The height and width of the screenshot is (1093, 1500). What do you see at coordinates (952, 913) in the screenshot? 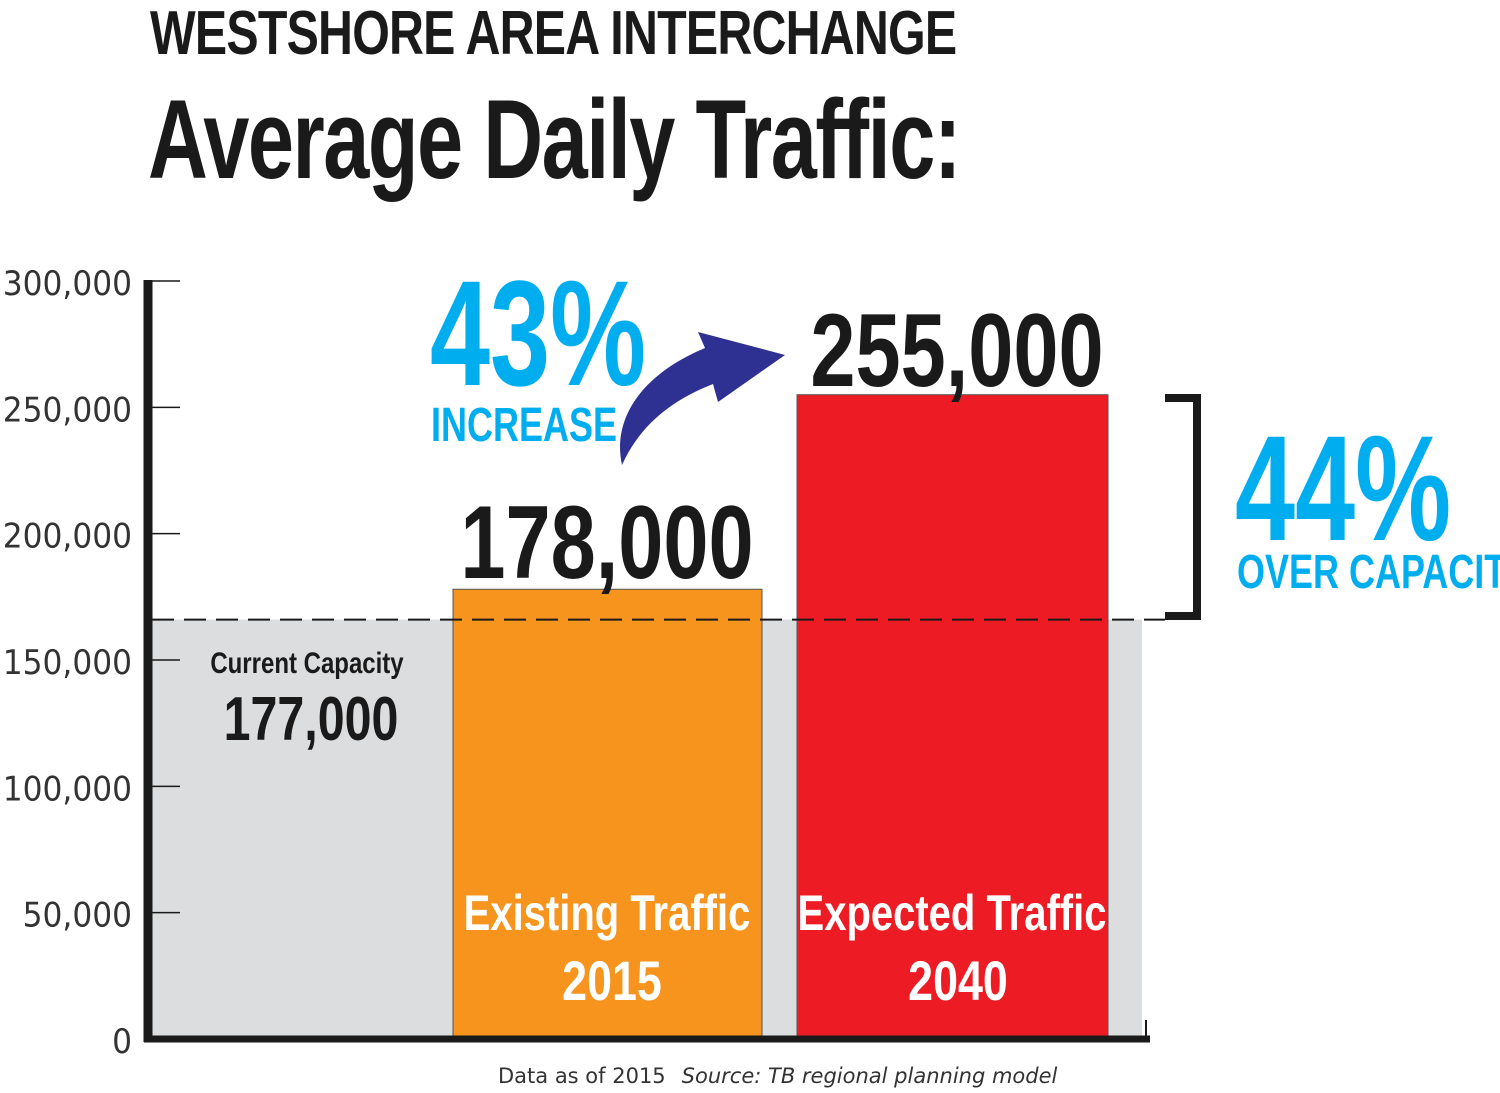
I see `bar-category-label-expected-line1: Expected Traffic` at bounding box center [952, 913].